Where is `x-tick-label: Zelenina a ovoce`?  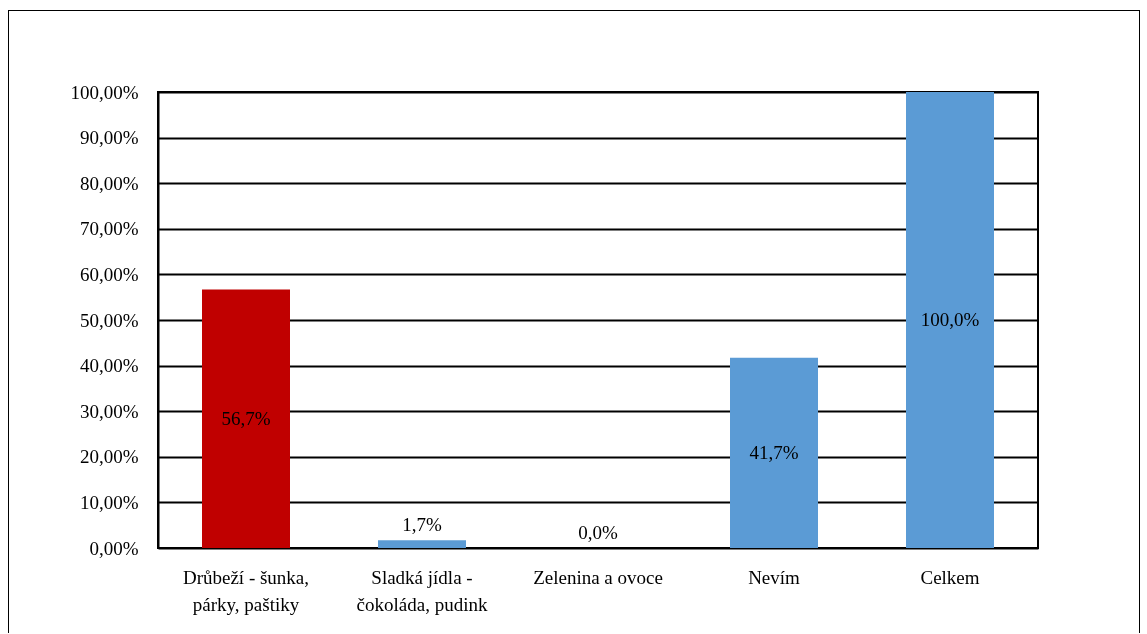 x-tick-label: Zelenina a ovoce is located at coordinates (598, 577).